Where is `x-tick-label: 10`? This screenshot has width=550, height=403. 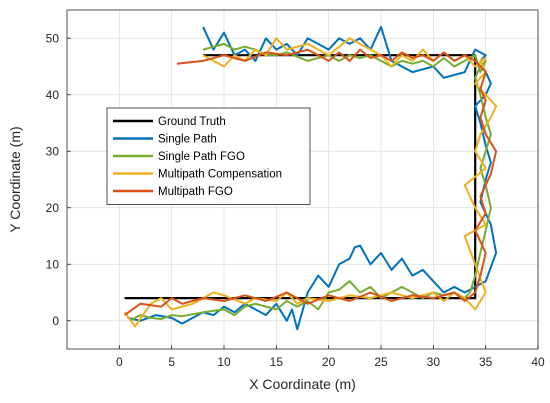
x-tick-label: 10 is located at coordinates (224, 362).